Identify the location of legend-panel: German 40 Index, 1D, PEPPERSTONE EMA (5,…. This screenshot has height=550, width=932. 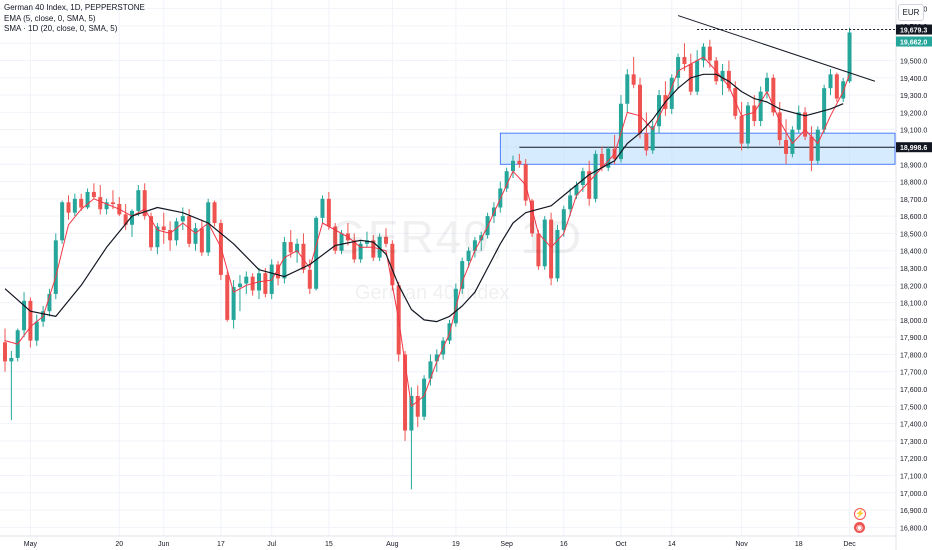
(74, 19).